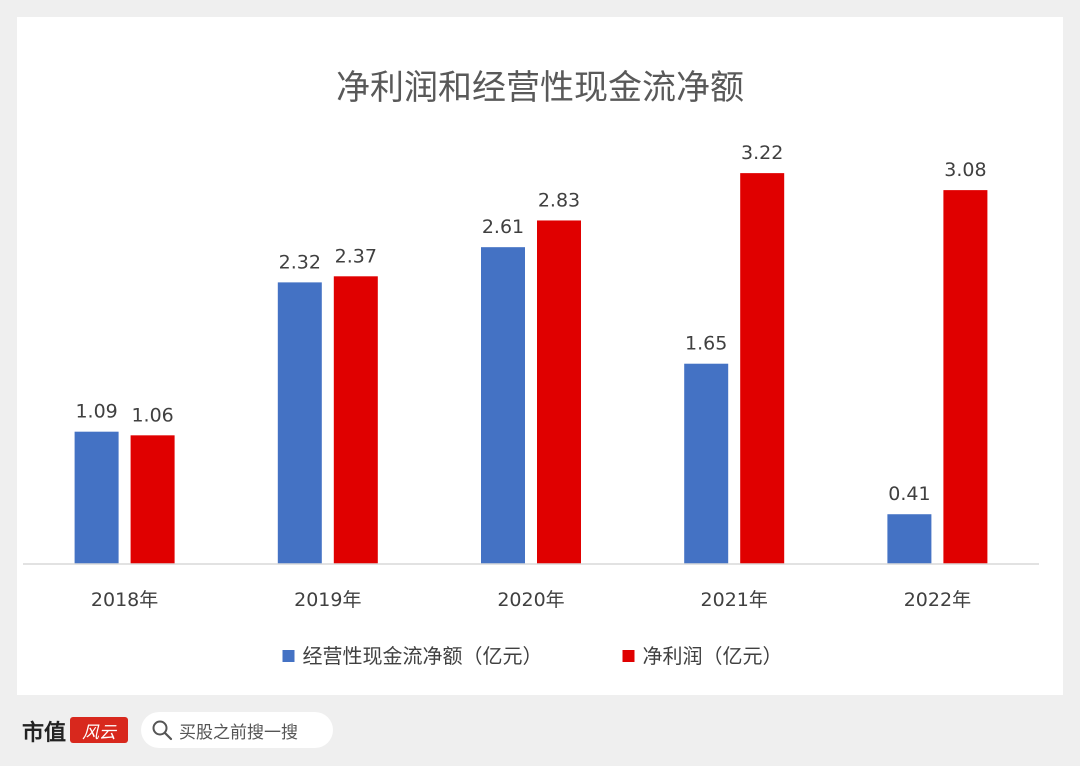  I want to click on legend: 经营性现金流净额（亿元） 净利润（亿元）, so click(532, 656).